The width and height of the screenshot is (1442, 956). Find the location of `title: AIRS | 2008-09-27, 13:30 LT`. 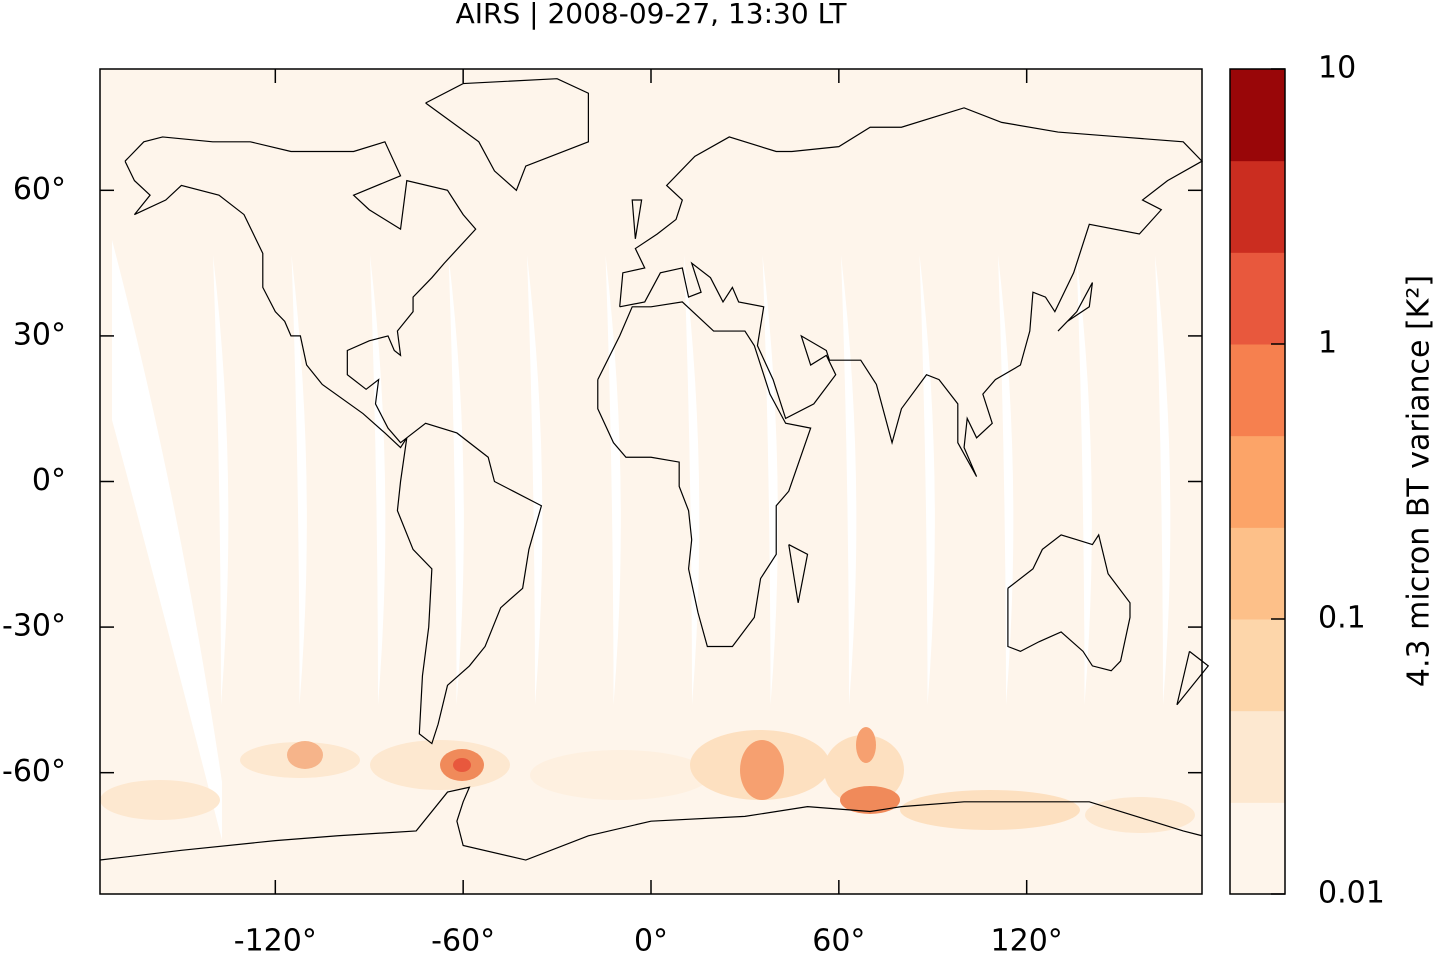

title: AIRS | 2008-09-27, 13:30 LT is located at coordinates (652, 15).